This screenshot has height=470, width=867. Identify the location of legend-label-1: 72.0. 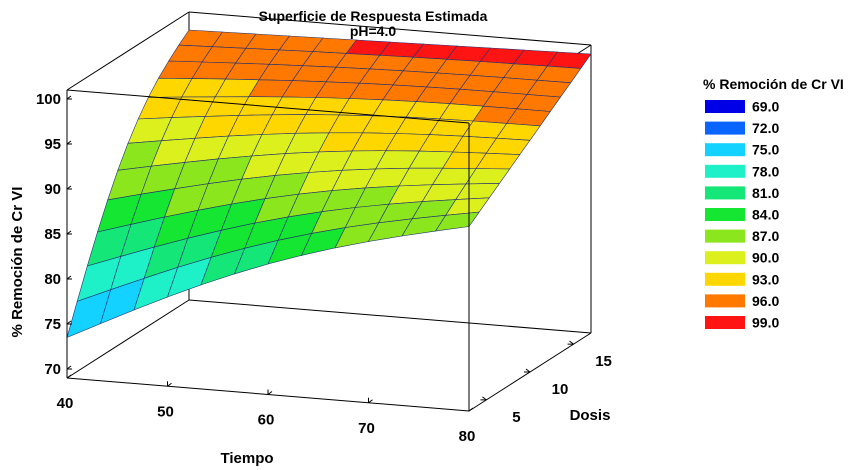
(765, 128).